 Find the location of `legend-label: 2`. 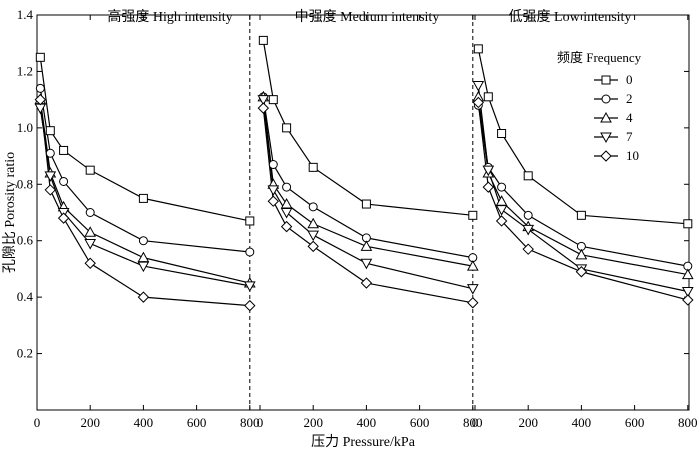

legend-label: 2 is located at coordinates (629, 98).